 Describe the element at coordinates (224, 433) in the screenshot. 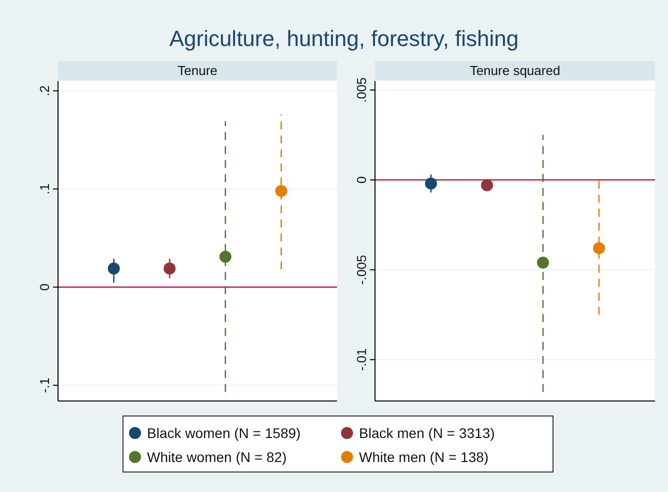

I see `legend-label: Black women (N = 1589)` at that location.